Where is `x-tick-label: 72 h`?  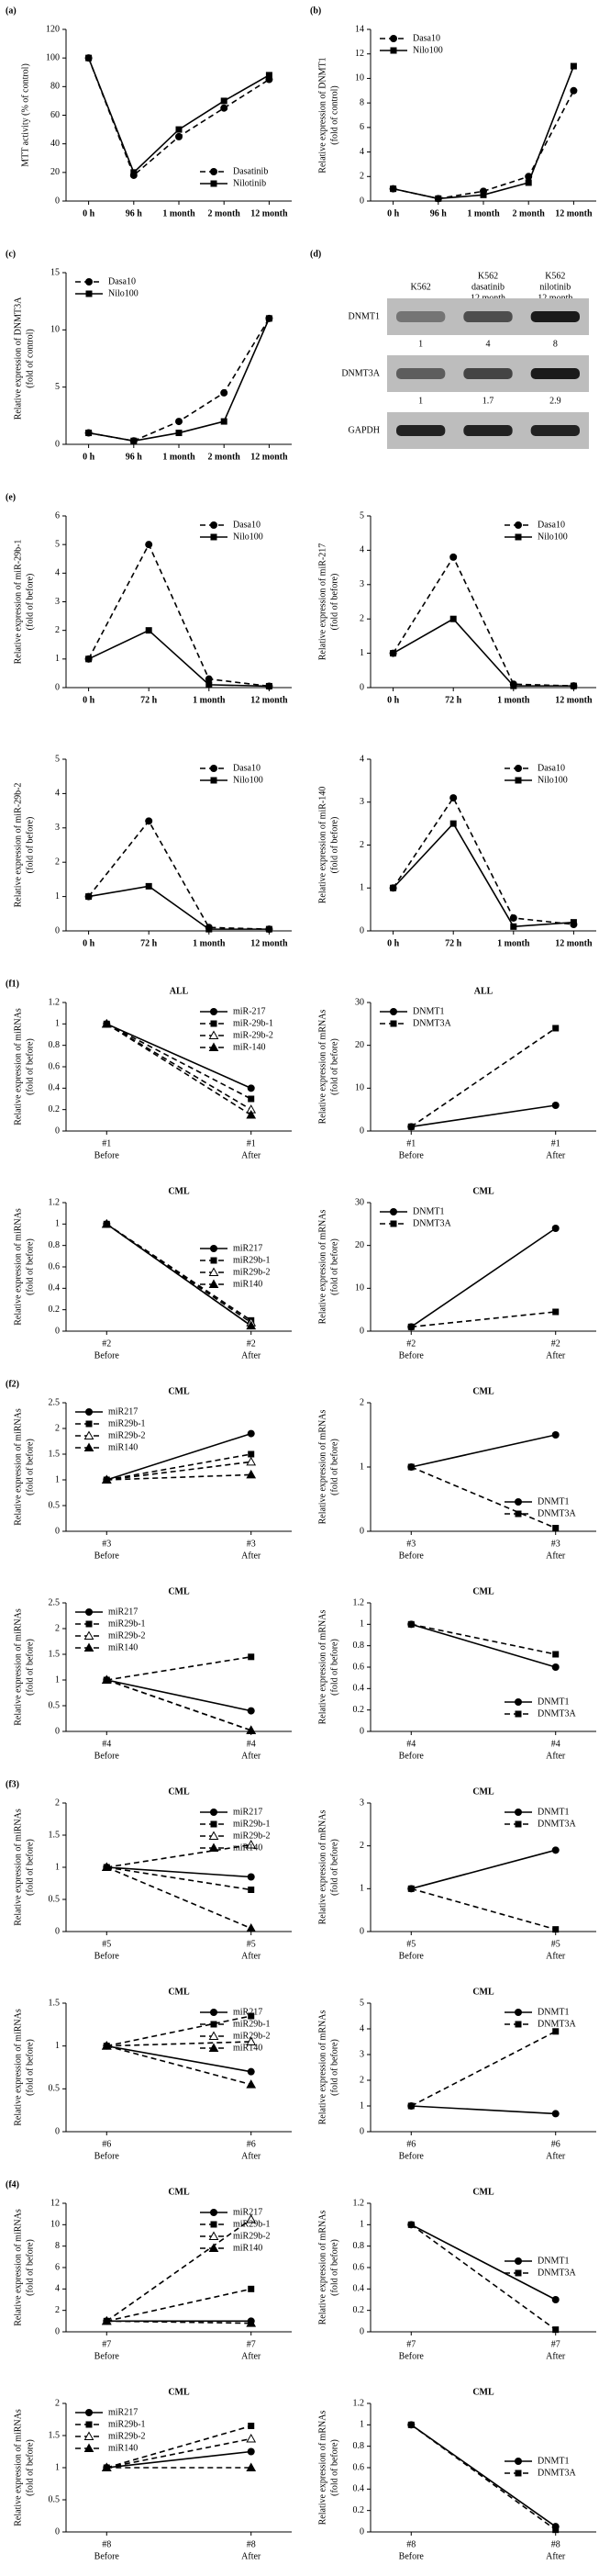
x-tick-label: 72 h is located at coordinates (453, 943).